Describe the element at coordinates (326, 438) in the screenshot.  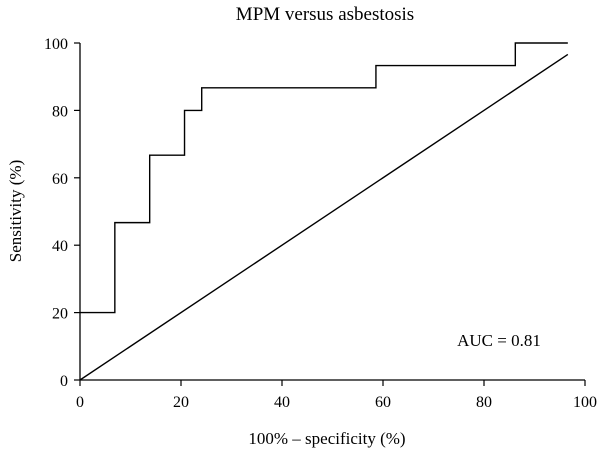
I see `x-axis-label: 100% – specificity (%)` at that location.